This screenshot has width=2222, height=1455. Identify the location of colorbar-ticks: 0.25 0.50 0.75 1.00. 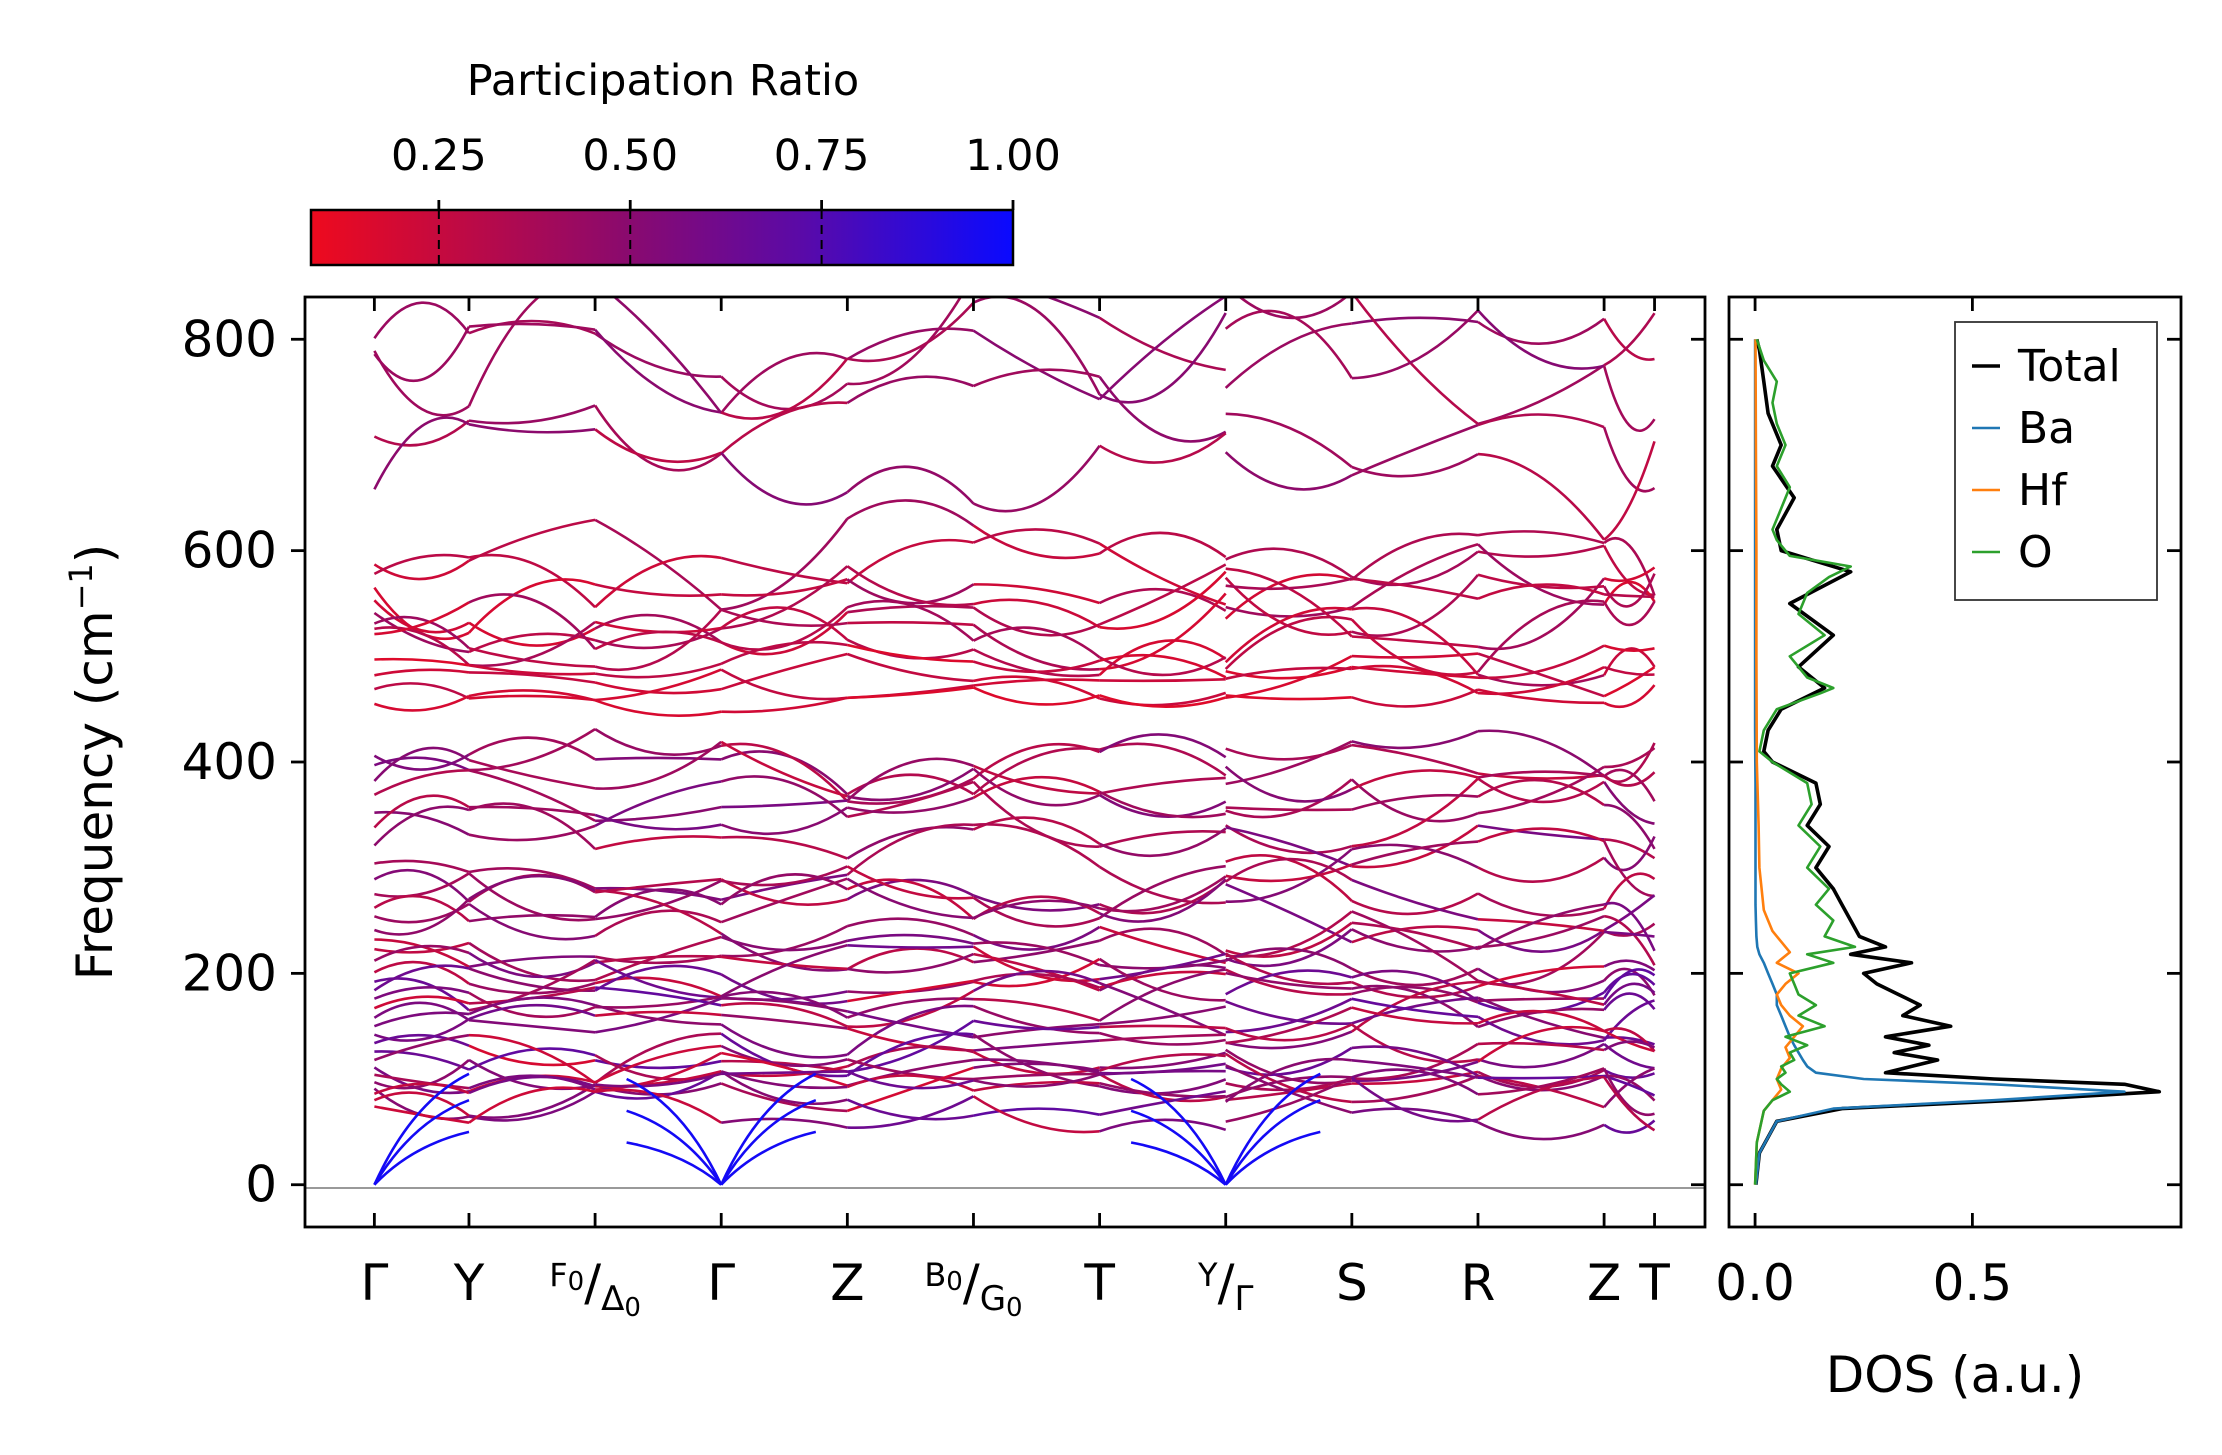
(726, 198).